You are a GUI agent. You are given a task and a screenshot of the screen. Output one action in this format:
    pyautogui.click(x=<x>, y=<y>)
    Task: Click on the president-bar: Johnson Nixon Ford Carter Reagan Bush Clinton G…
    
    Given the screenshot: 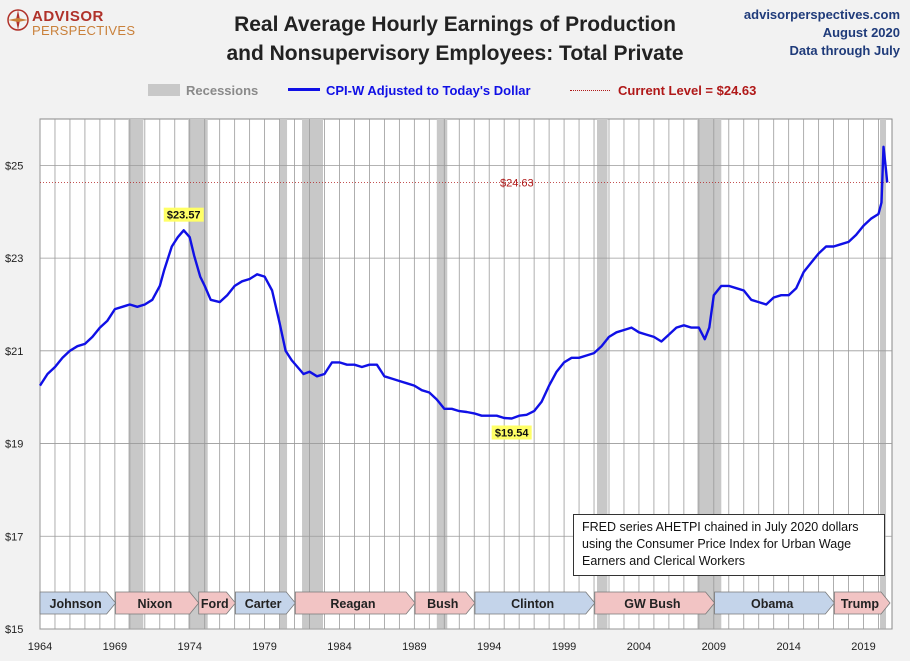 What is the action you would take?
    pyautogui.click(x=465, y=603)
    